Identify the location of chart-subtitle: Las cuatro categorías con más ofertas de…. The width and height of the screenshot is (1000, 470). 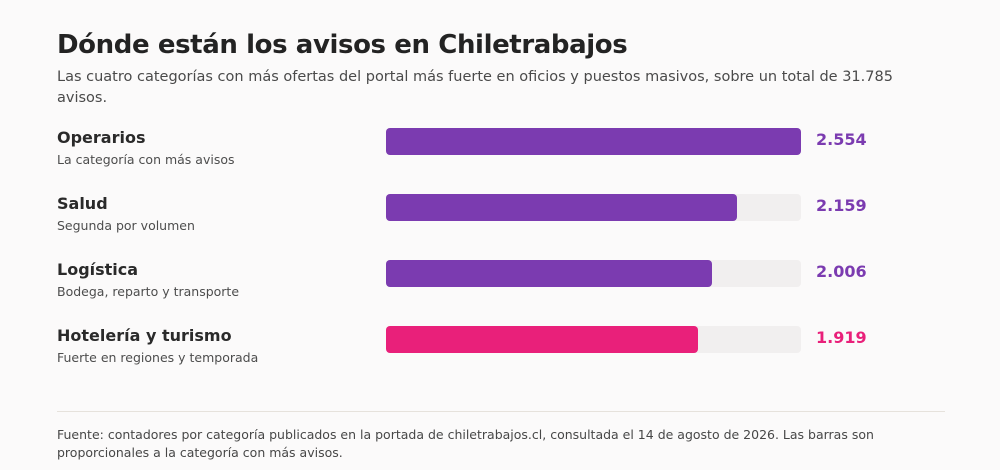
(475, 87).